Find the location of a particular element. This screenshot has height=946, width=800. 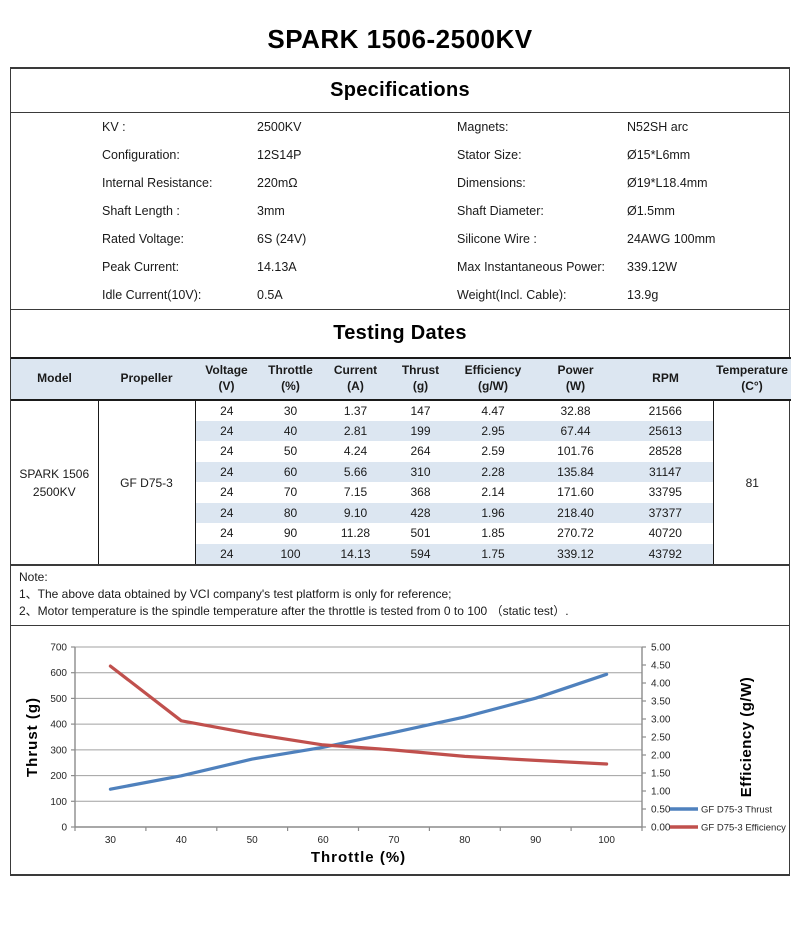

specifications-title: Specifications is located at coordinates (400, 91).